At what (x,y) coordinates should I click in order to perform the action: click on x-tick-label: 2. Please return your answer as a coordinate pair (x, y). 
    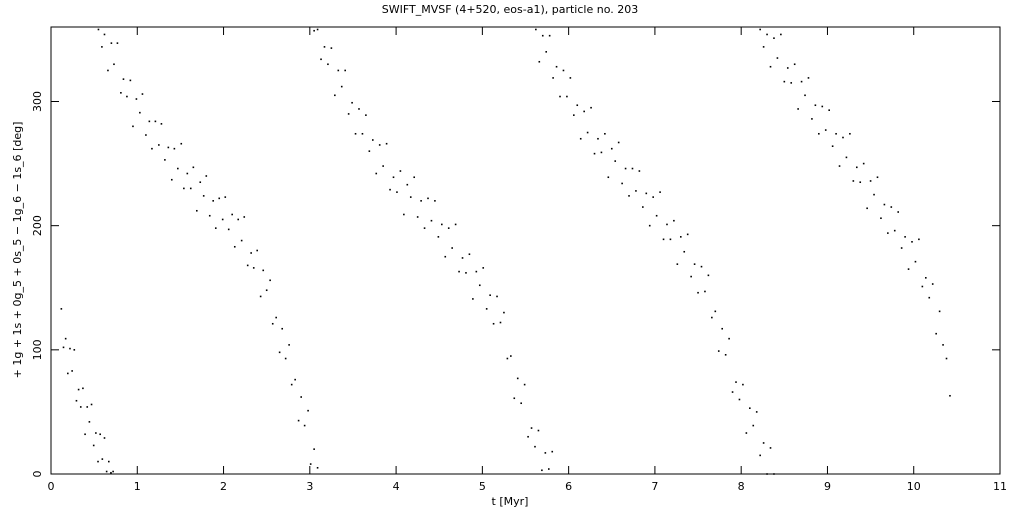
    Looking at the image, I should click on (223, 486).